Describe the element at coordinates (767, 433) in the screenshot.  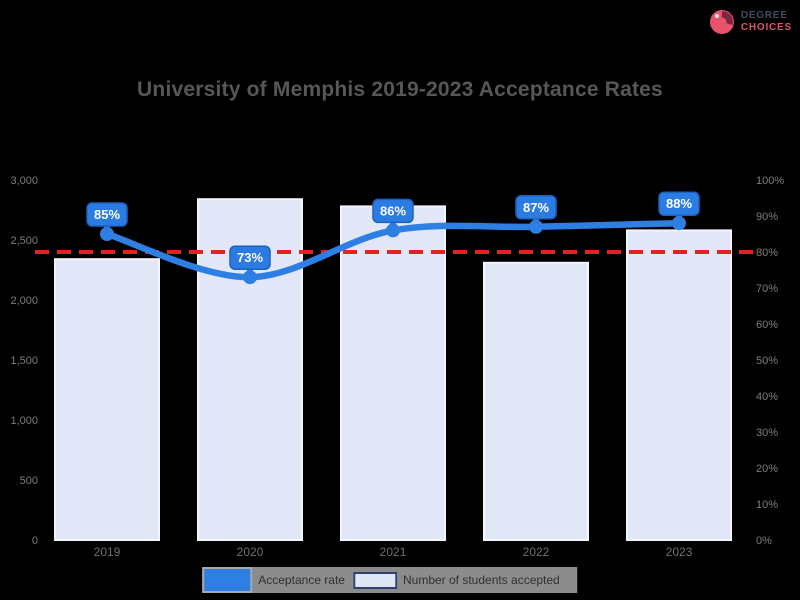
I see `right-axis-tick: 30%` at that location.